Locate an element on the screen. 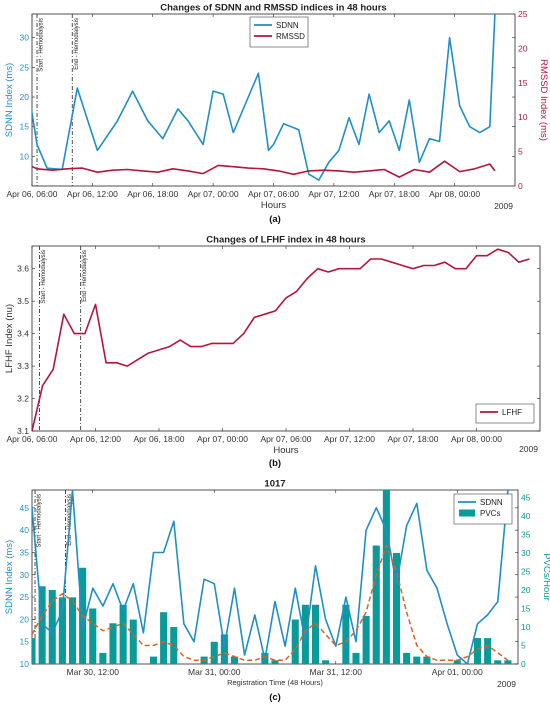 Image resolution: width=550 pixels, height=707 pixels. panel-label: (b) is located at coordinates (275, 463).